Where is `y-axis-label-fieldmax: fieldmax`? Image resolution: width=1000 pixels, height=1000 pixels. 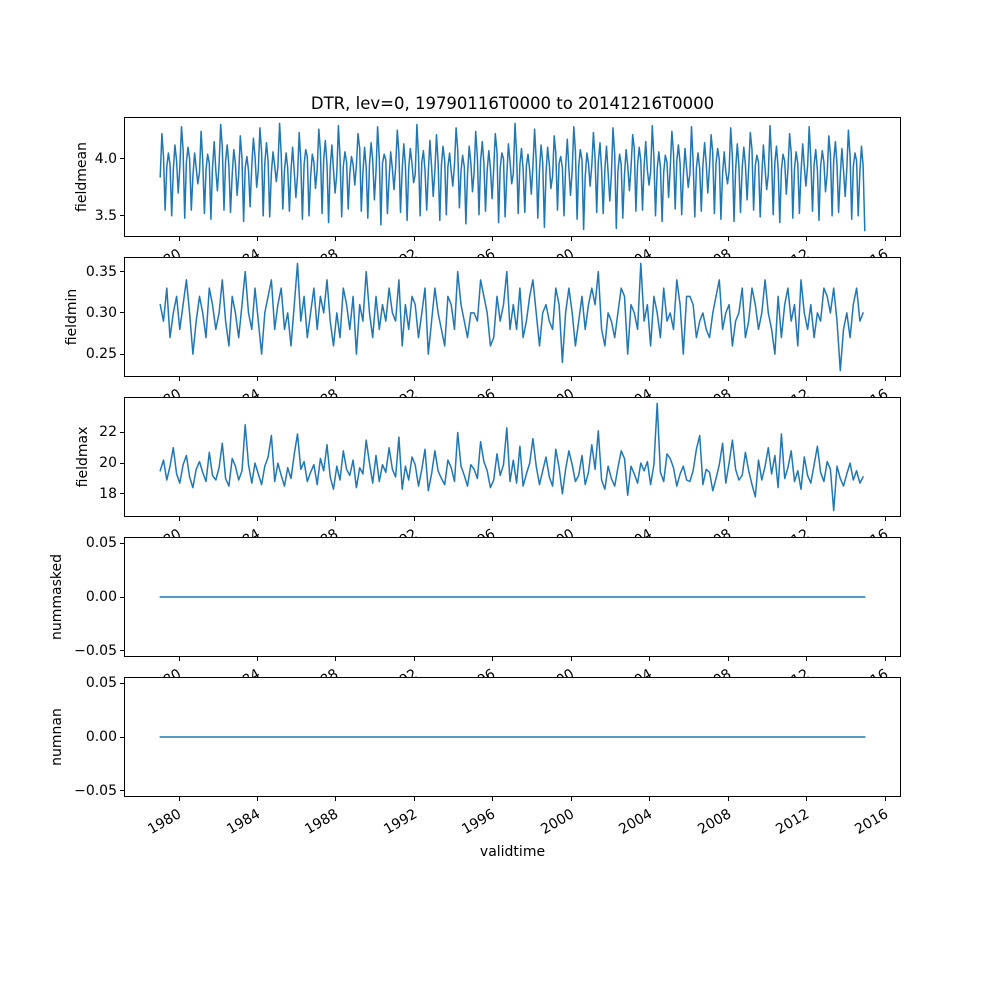
y-axis-label-fieldmax: fieldmax is located at coordinates (83, 457).